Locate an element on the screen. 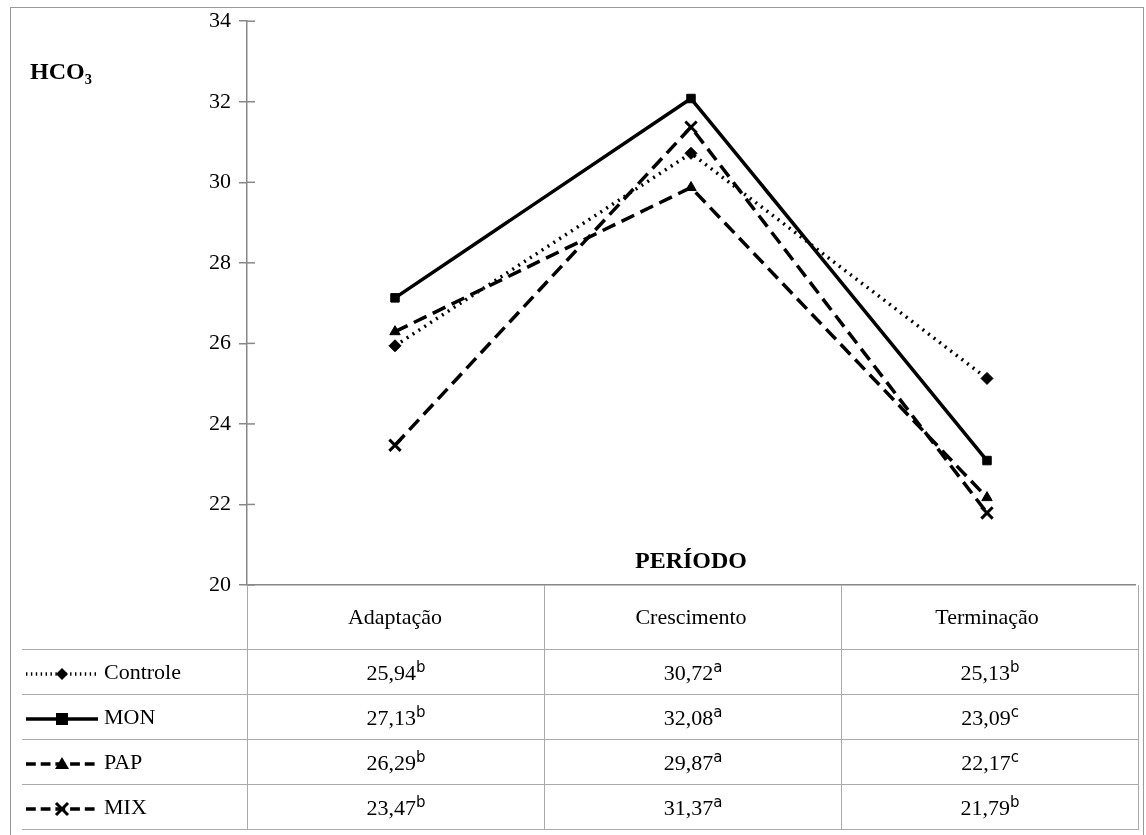 The image size is (1146, 835). y-tick-label: 24 is located at coordinates (220, 422).